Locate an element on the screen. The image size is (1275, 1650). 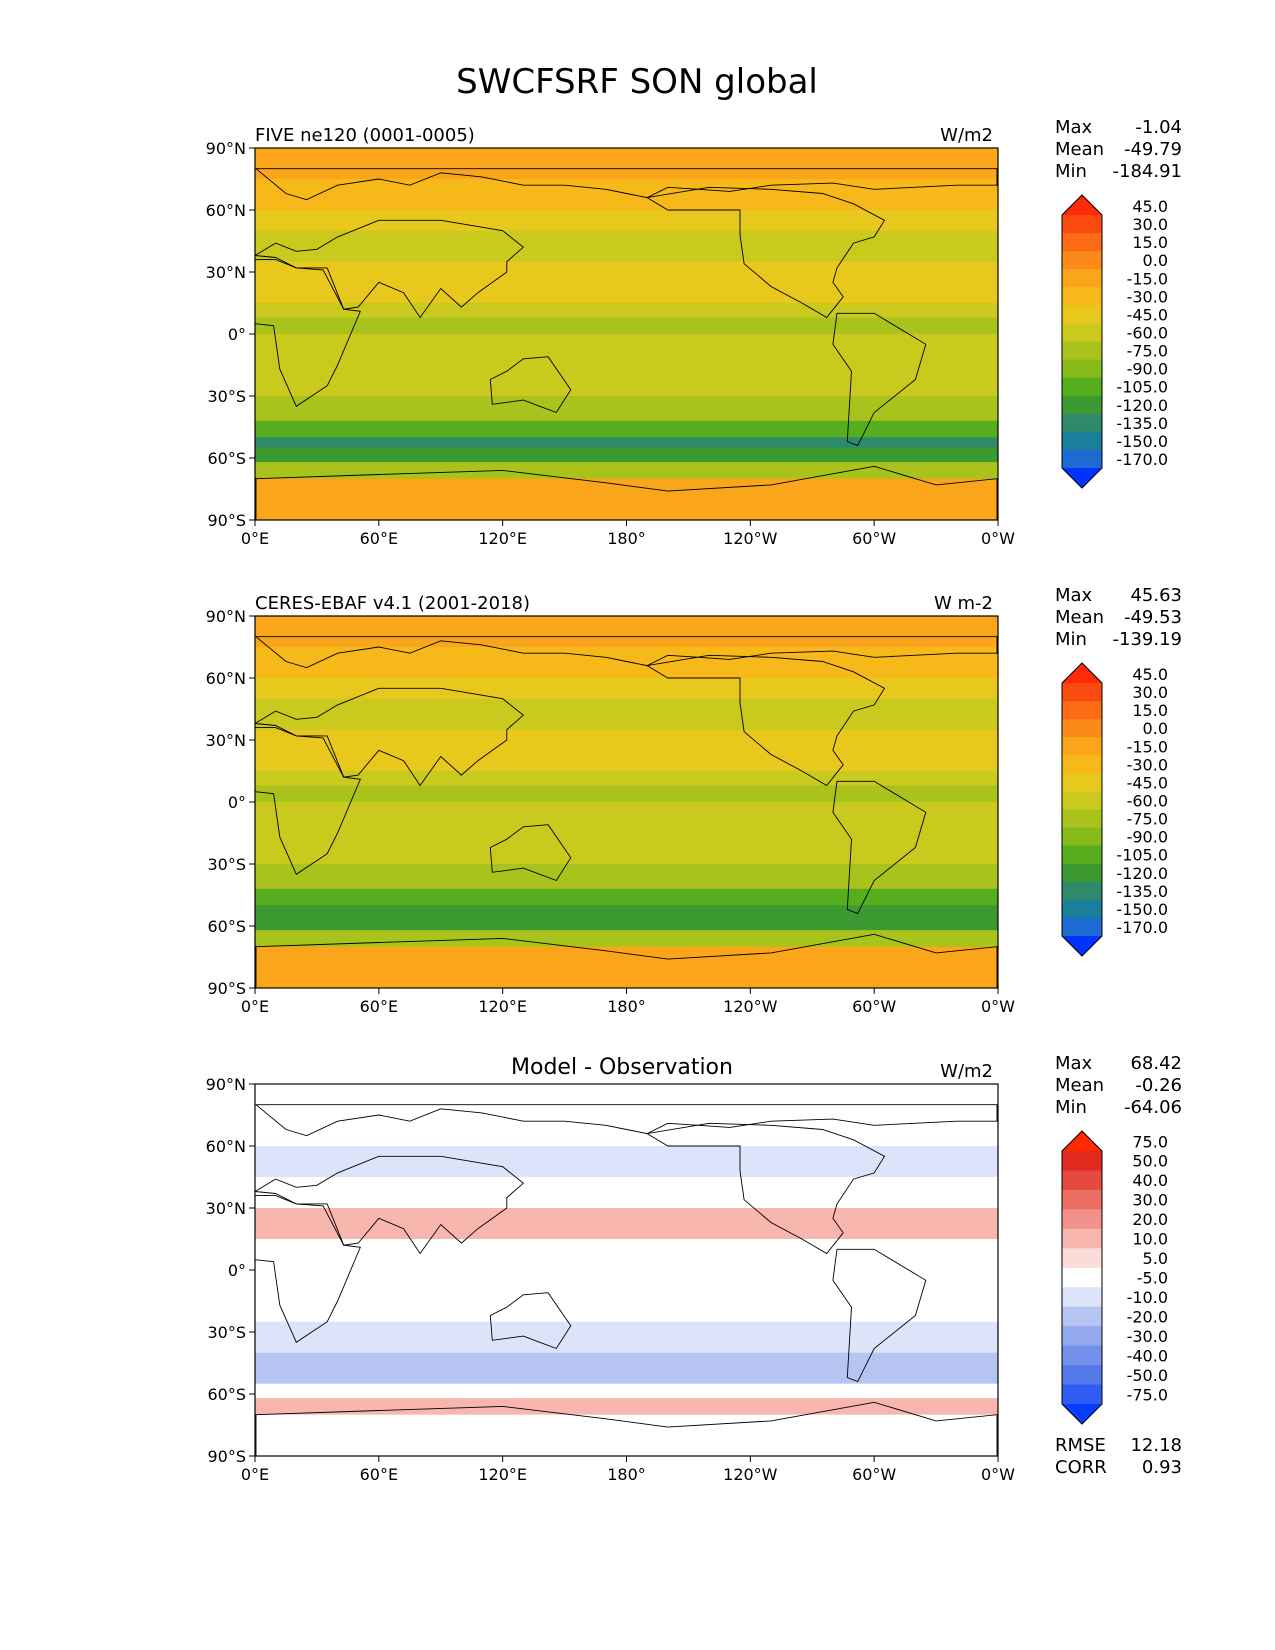
x-tick-label: 60°E is located at coordinates (379, 1006).